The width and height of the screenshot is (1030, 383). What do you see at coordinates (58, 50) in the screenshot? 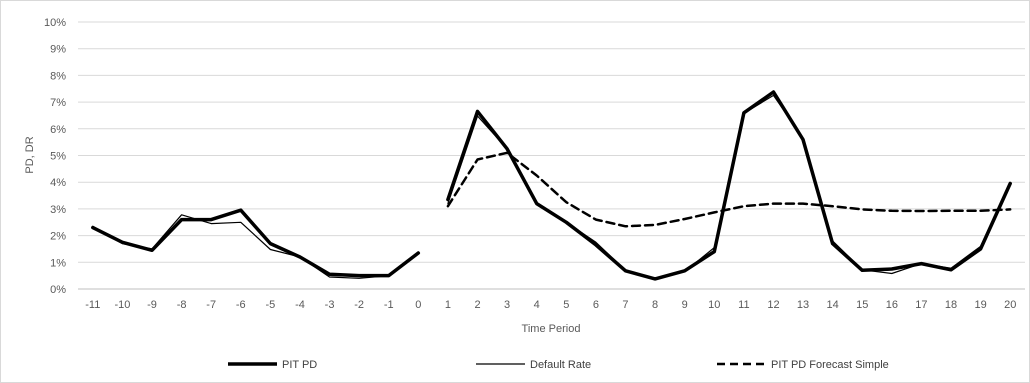
I see `y-tick-label: 9%` at bounding box center [58, 50].